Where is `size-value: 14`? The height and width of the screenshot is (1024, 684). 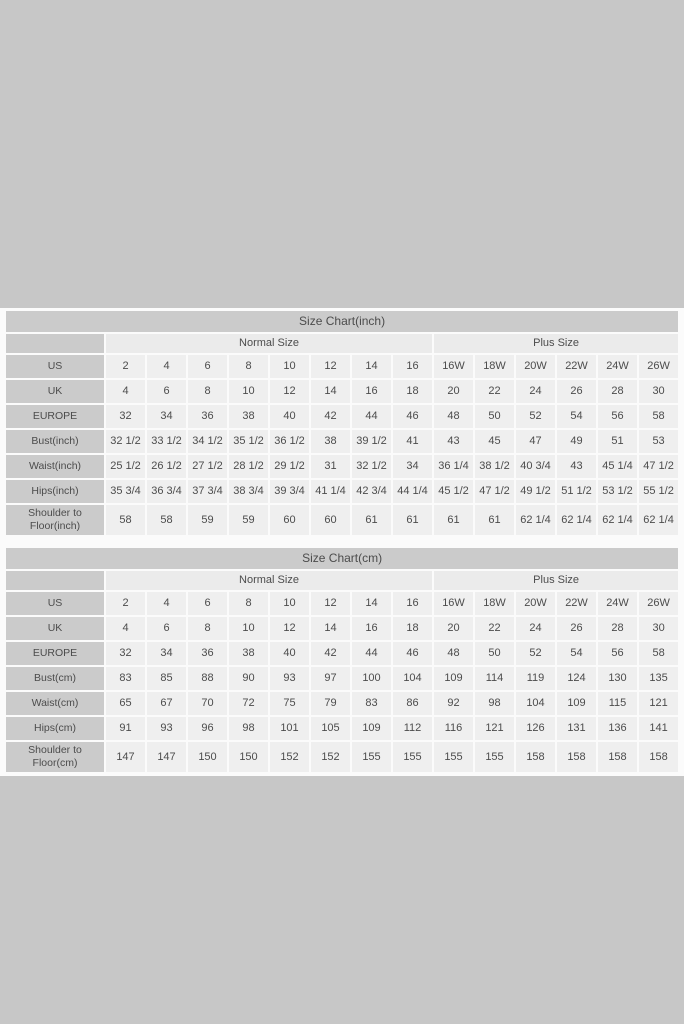
size-value: 14 is located at coordinates (330, 628).